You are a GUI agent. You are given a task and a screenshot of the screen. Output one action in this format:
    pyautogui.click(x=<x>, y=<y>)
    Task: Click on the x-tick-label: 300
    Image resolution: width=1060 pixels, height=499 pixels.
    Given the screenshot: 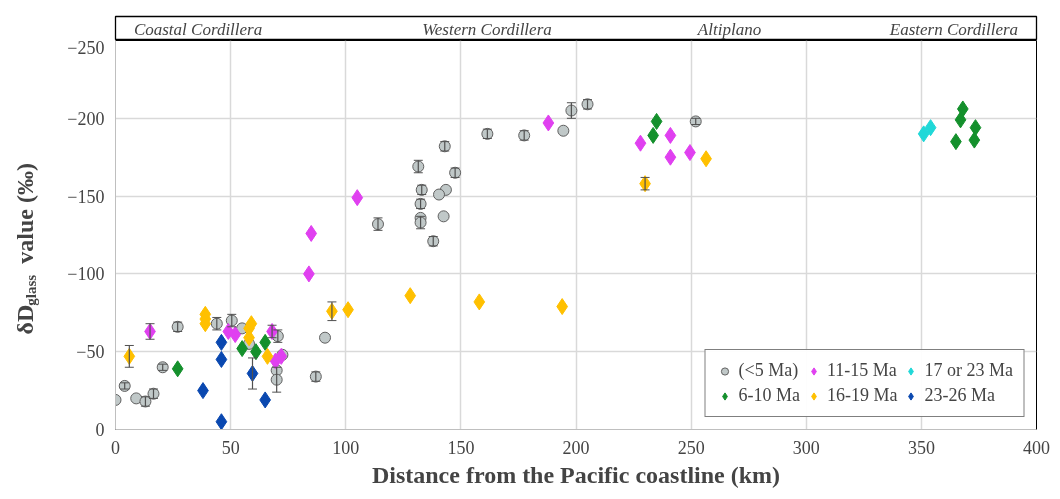 What is the action you would take?
    pyautogui.click(x=806, y=447)
    